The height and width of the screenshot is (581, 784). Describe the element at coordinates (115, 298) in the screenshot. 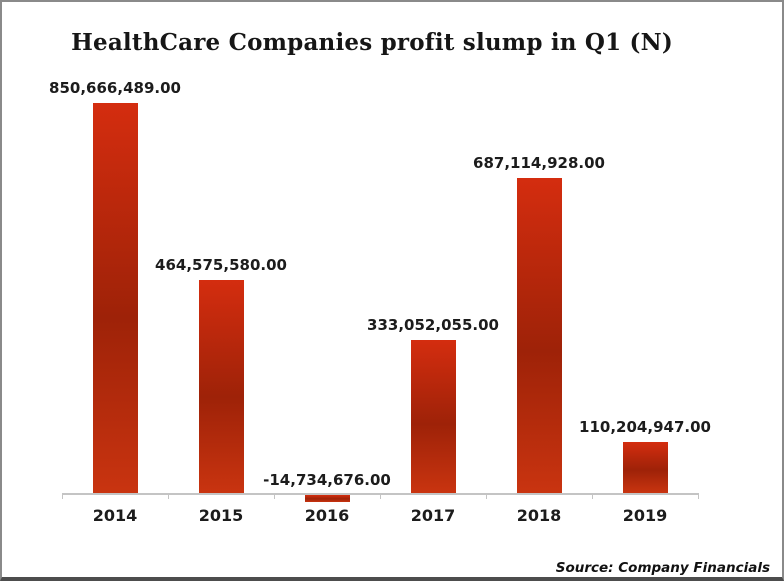

I see `bar-2014` at that location.